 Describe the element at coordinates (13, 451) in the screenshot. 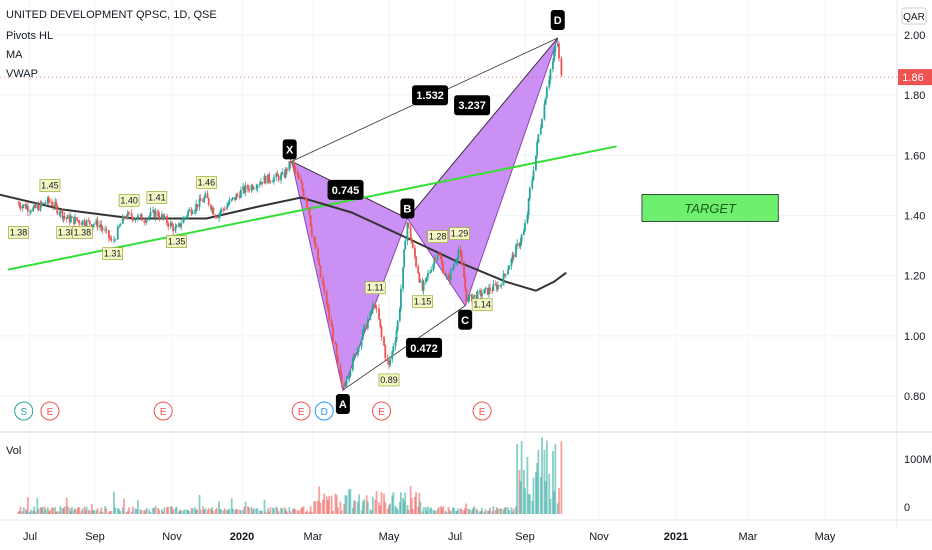

I see `volume-legend: Vol` at that location.